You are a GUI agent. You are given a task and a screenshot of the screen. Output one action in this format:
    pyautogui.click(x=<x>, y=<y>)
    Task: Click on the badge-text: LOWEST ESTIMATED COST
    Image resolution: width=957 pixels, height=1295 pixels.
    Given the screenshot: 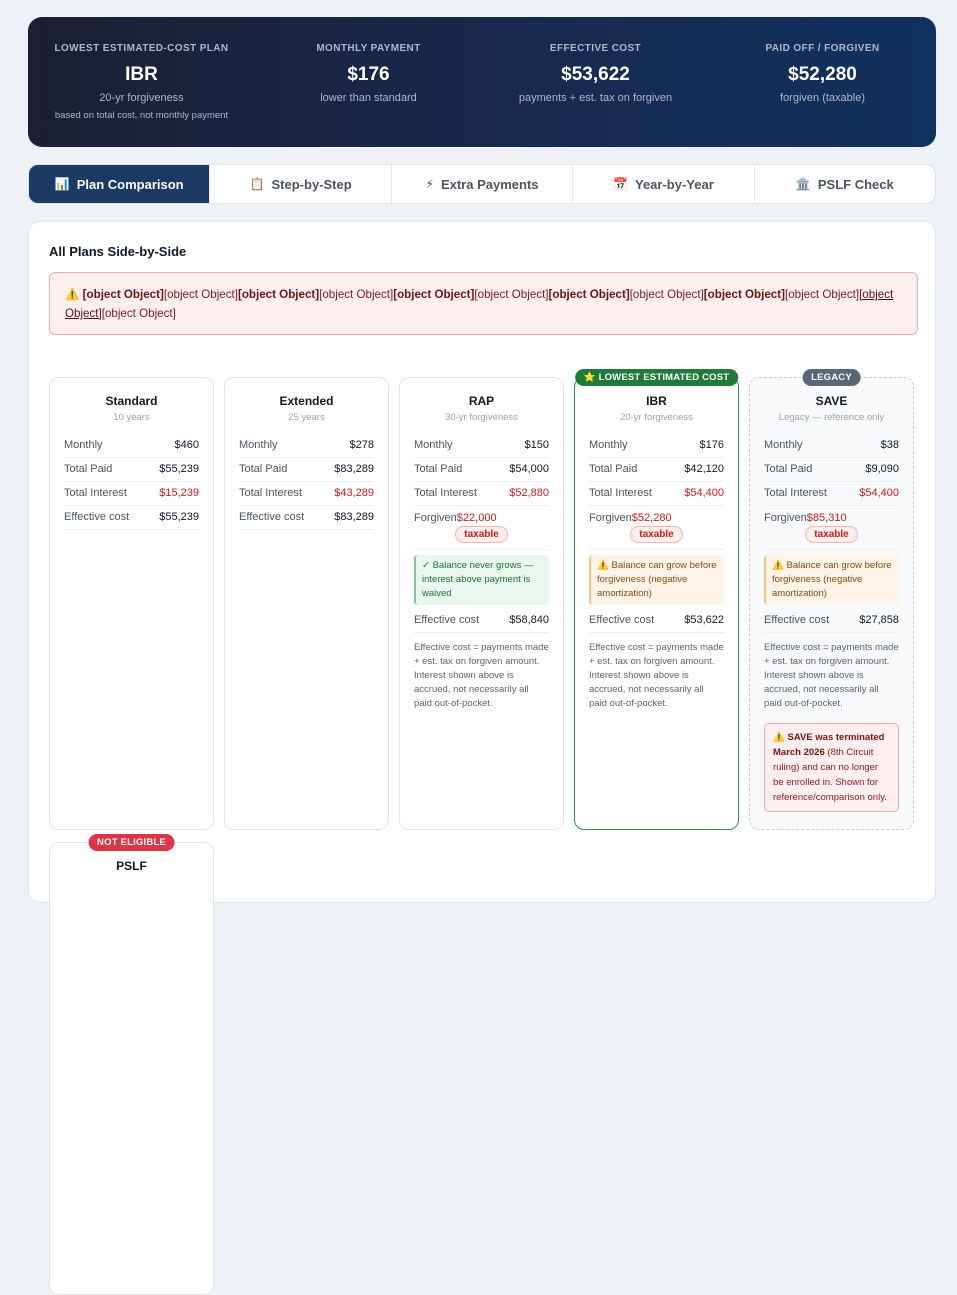 What is the action you would take?
    pyautogui.click(x=664, y=377)
    